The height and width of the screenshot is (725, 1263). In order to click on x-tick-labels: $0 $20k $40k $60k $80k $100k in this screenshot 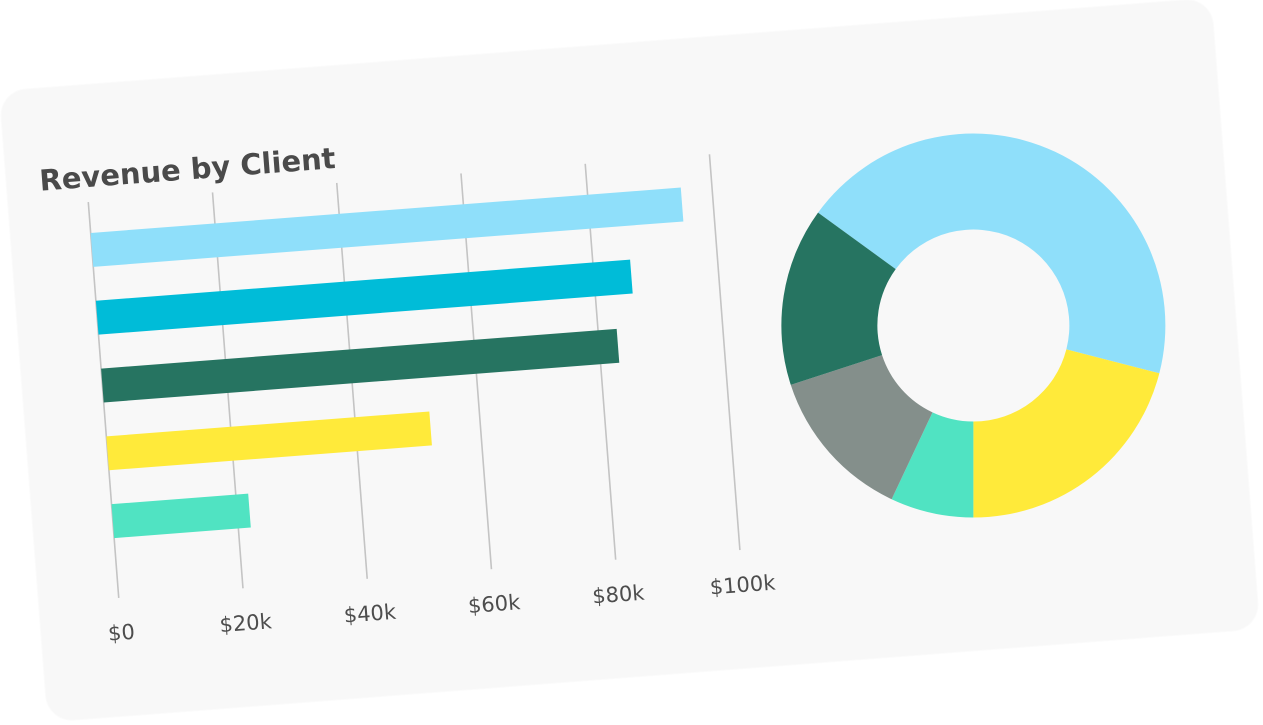, I will do `click(442, 607)`.